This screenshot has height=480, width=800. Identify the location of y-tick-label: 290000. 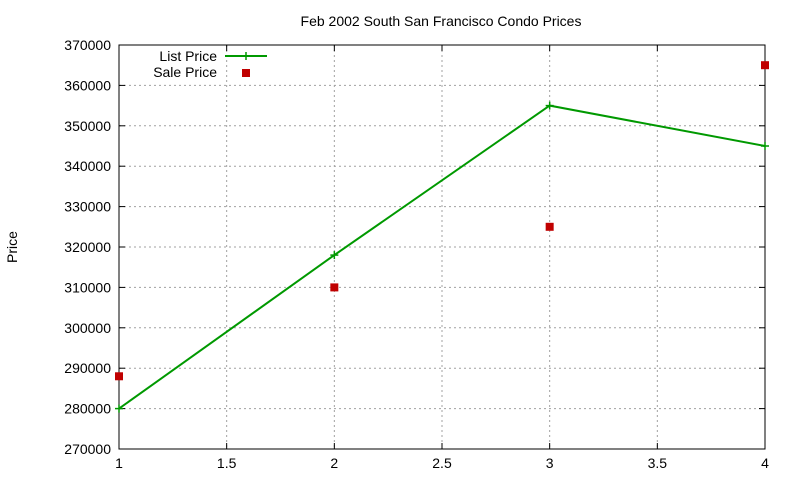
(87, 368).